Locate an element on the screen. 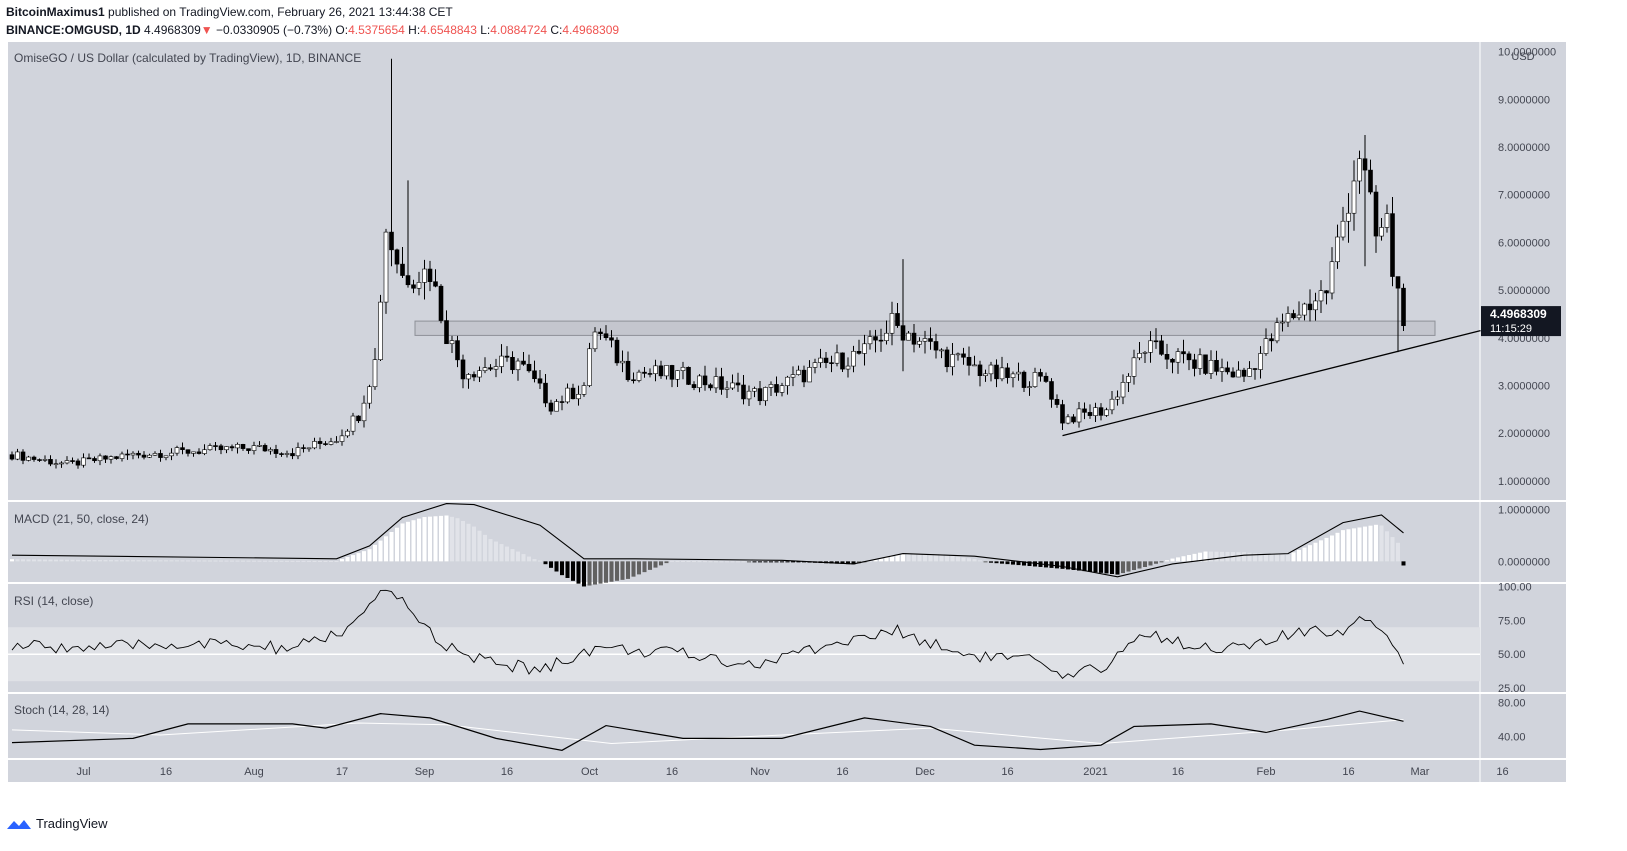  brand-label: TradingView is located at coordinates (72, 823).